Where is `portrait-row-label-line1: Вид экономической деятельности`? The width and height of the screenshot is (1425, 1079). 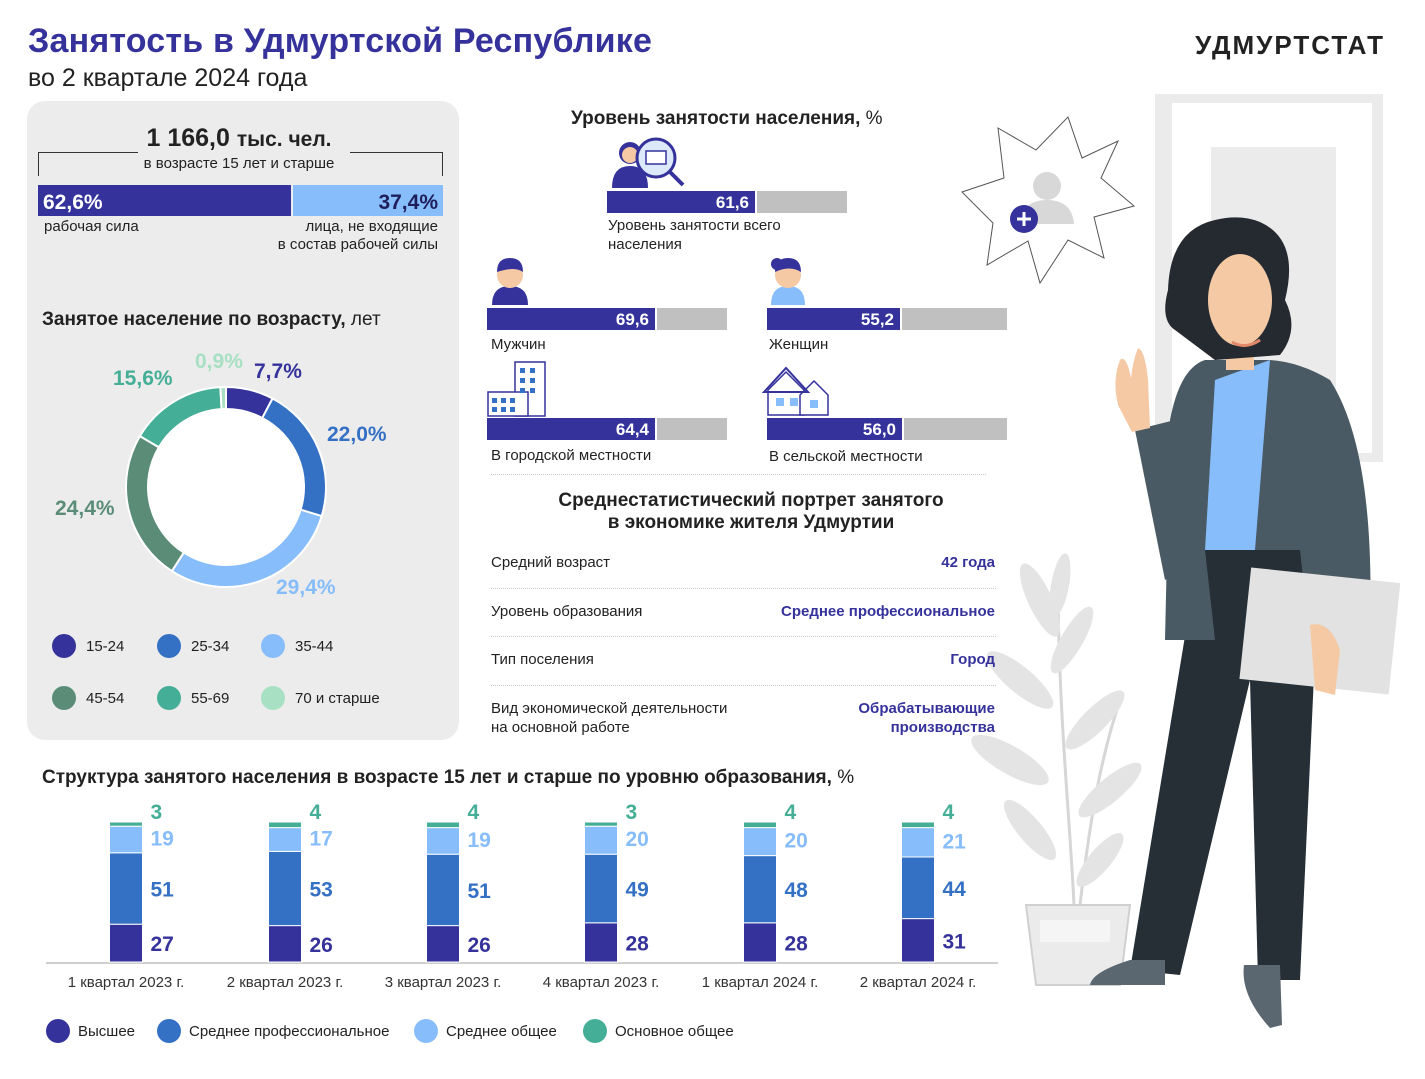
portrait-row-label-line1: Вид экономической деятельности is located at coordinates (609, 708).